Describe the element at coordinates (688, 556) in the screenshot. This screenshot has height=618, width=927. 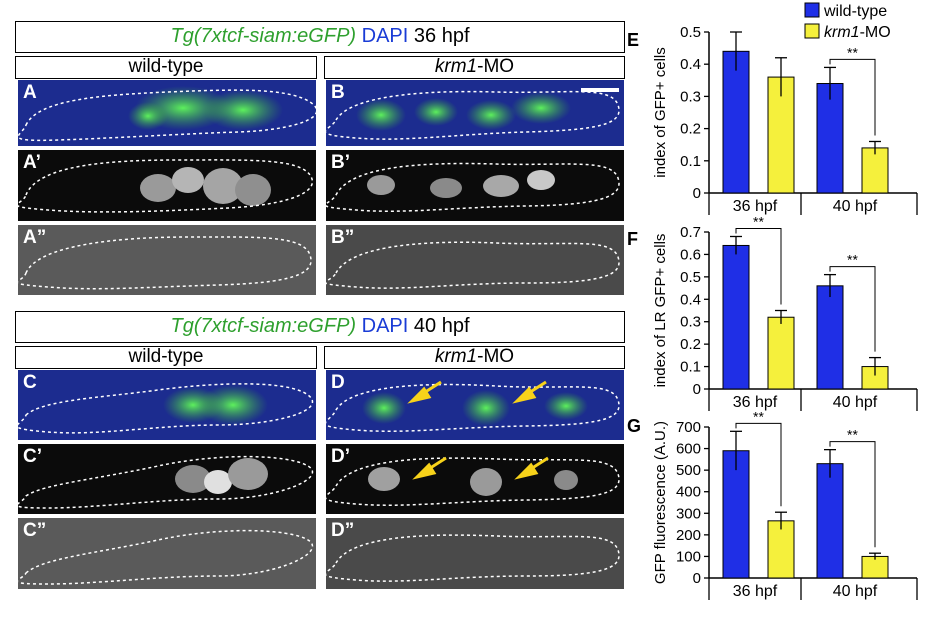
I see `y-tick-label: 100` at that location.